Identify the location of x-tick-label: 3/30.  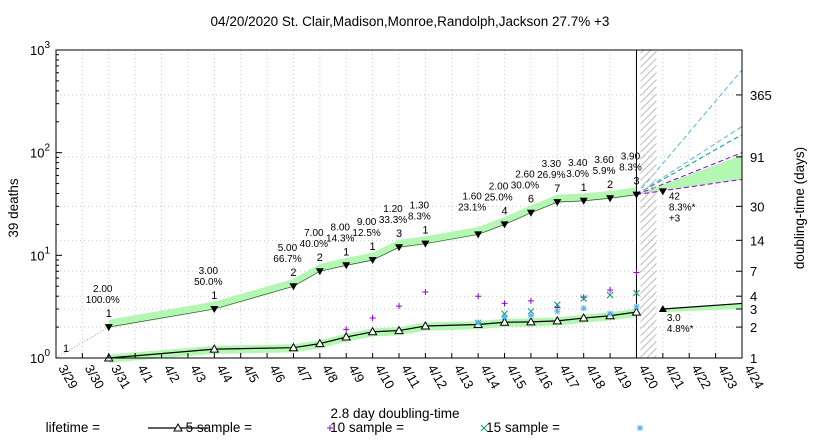
(95, 376).